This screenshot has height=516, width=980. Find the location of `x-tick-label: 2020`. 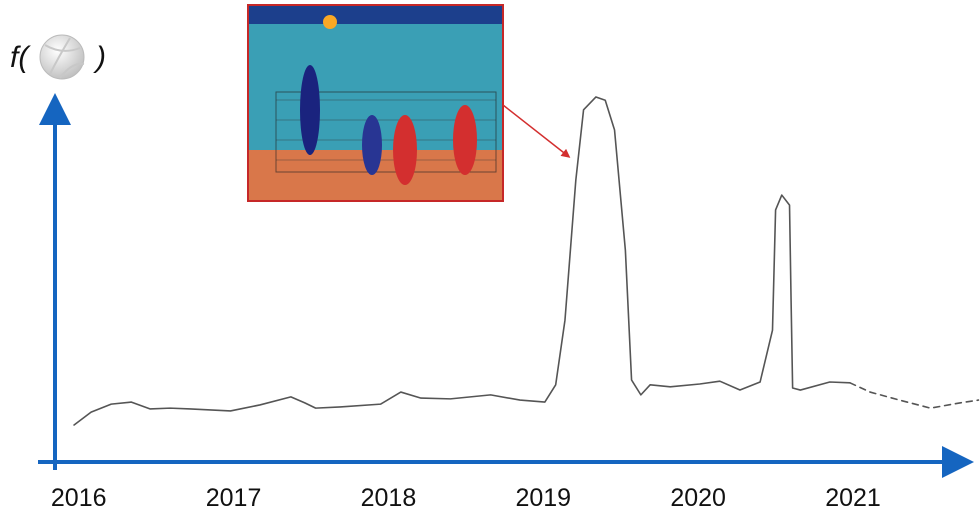

x-tick-label: 2020 is located at coordinates (698, 498).